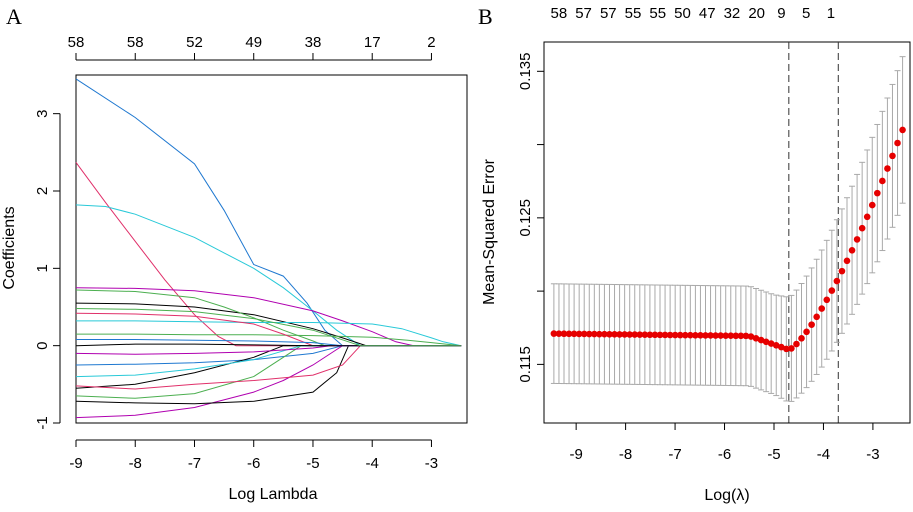  What do you see at coordinates (431, 463) in the screenshot?
I see `panel-a-x-tick-label: -3` at bounding box center [431, 463].